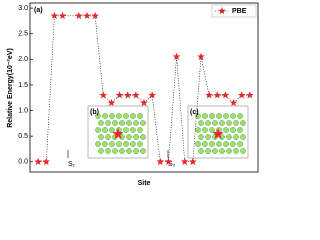 This screenshot has width=320, height=240. I want to click on inset-label: (c), so click(194, 112).